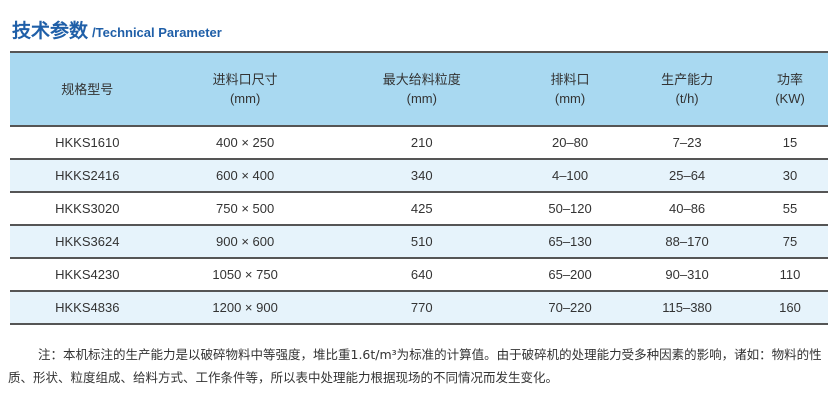 The image size is (840, 403). I want to click on column-header: 功率 (KW), so click(789, 89).